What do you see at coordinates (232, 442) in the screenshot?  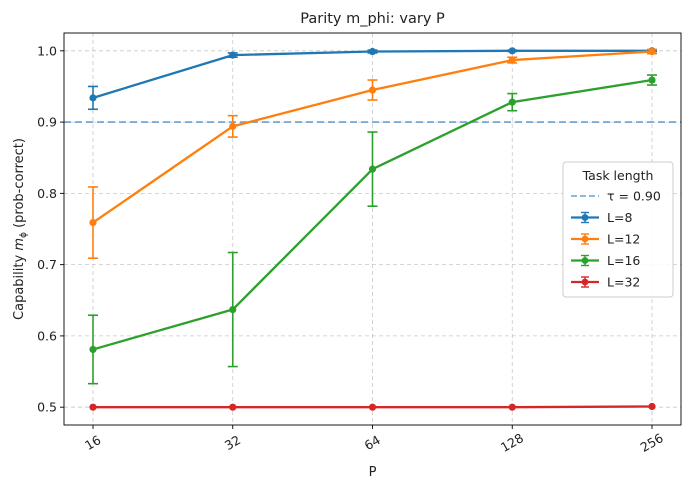 I see `x-tick-label: 32` at bounding box center [232, 442].